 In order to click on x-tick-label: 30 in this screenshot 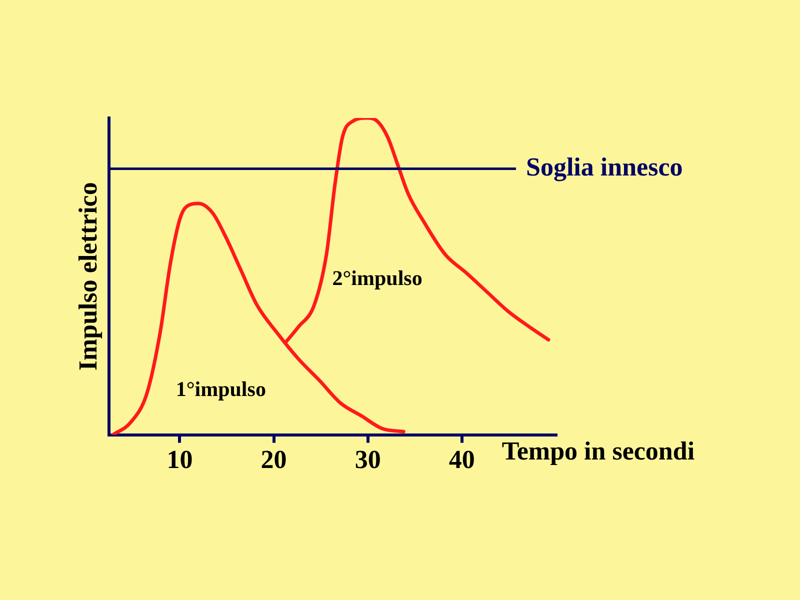, I will do `click(367, 459)`.